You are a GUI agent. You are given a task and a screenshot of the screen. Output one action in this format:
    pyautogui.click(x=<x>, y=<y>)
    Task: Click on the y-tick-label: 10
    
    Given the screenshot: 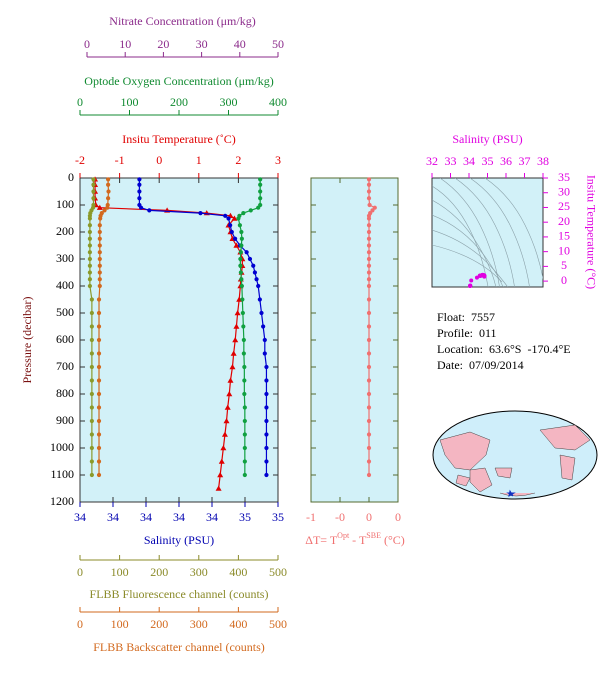 What is the action you would take?
    pyautogui.click(x=564, y=250)
    